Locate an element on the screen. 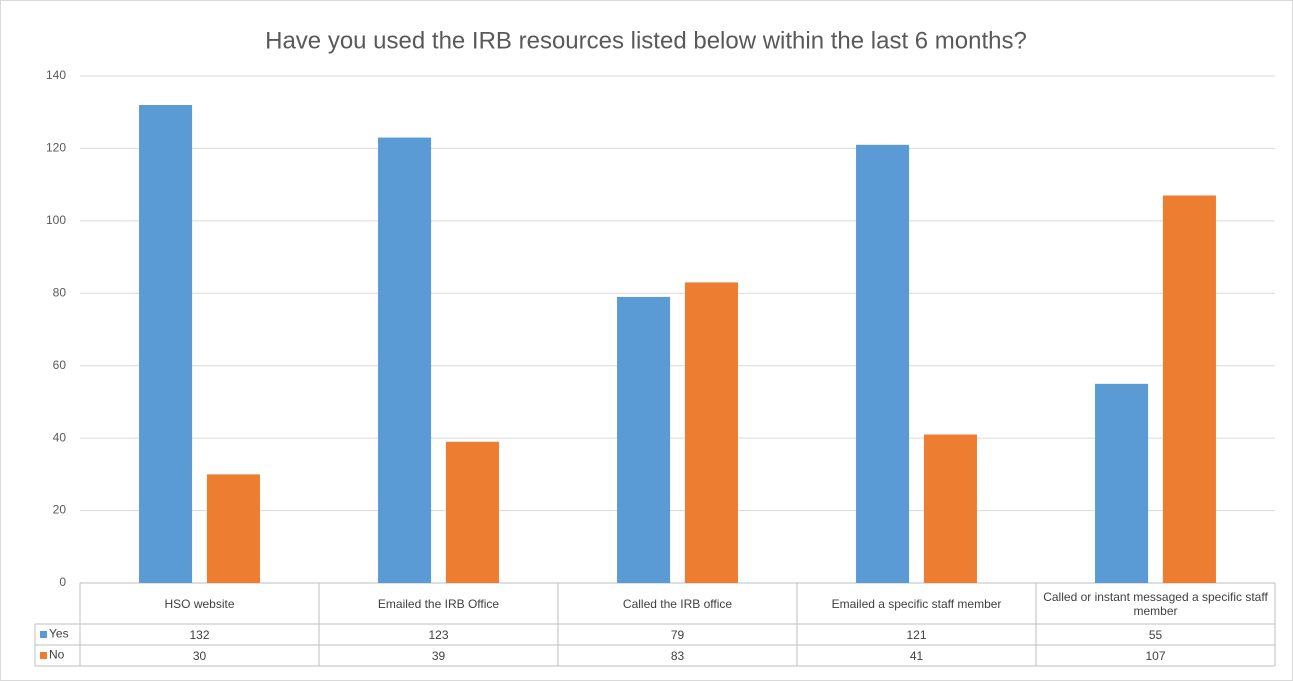 This screenshot has height=681, width=1293. table-value-box: 83 is located at coordinates (677, 655).